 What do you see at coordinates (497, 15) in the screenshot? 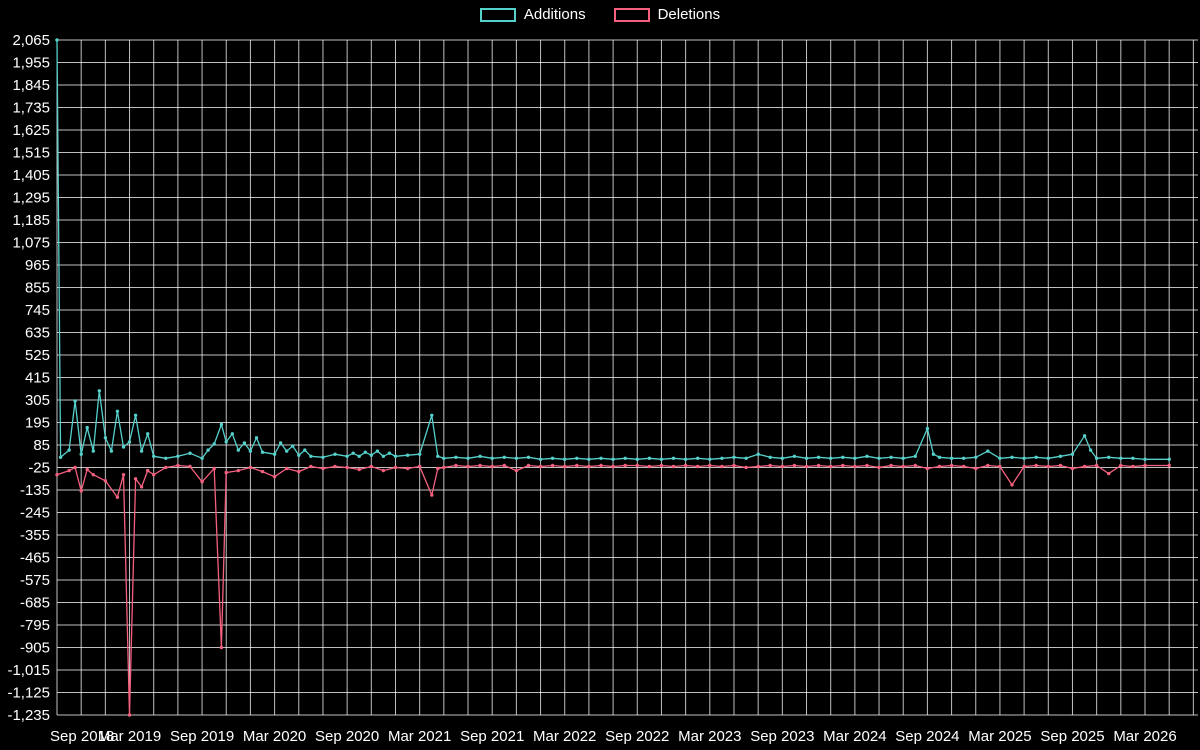
I see `legend-swatch-additions` at bounding box center [497, 15].